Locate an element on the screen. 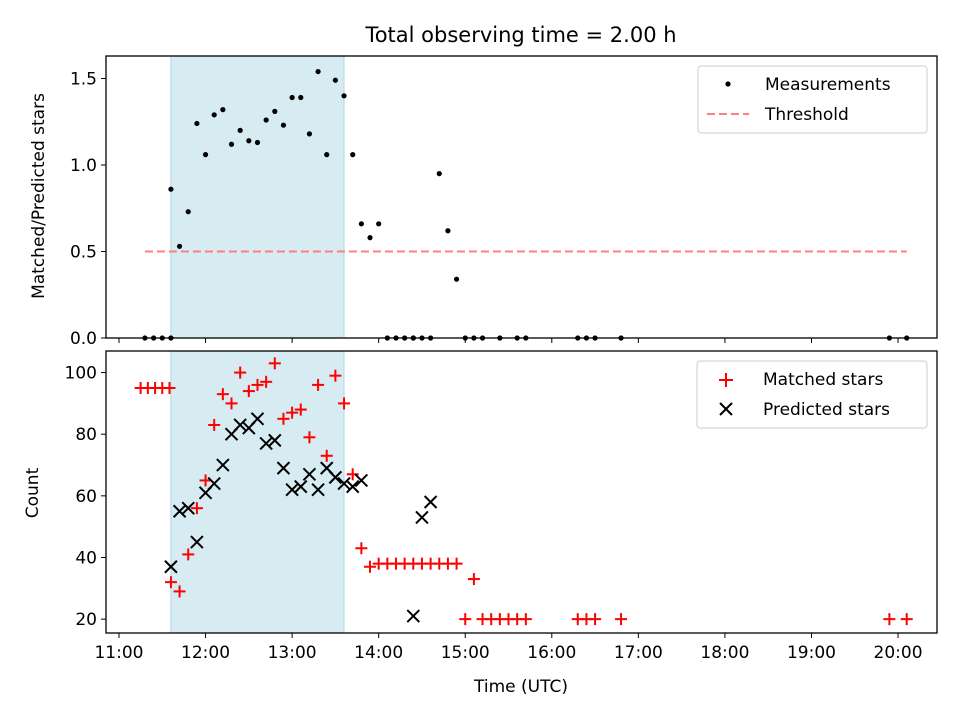 The height and width of the screenshot is (720, 960). legend-marker-measurements is located at coordinates (728, 84).